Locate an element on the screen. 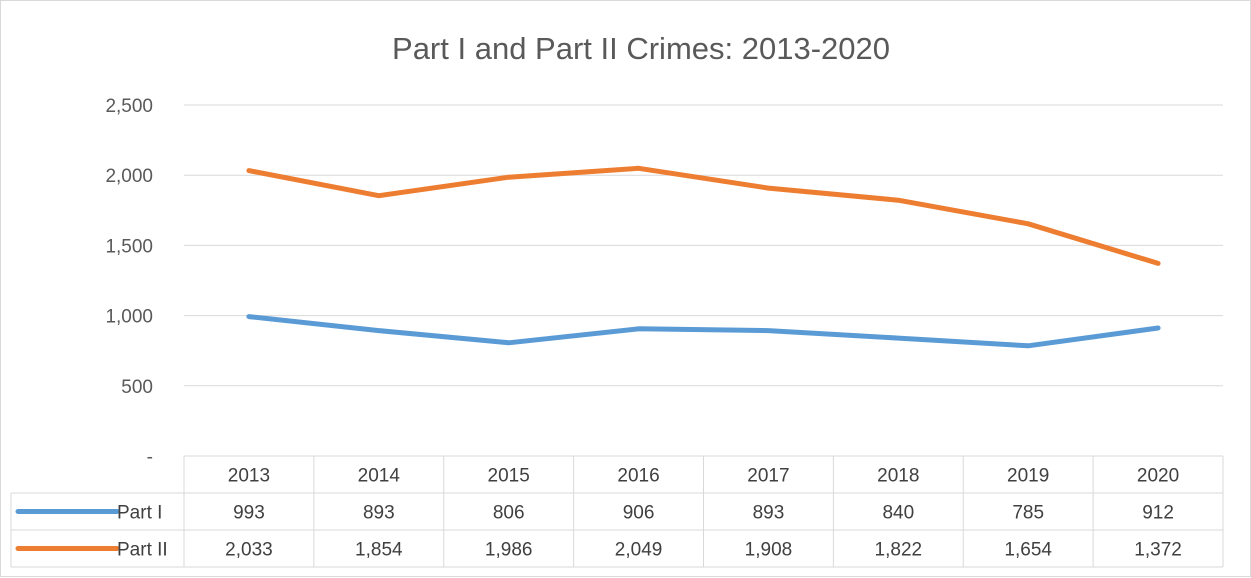  y-axis: - 500 1,000 1,500 2,000 2,500 is located at coordinates (129, 282).